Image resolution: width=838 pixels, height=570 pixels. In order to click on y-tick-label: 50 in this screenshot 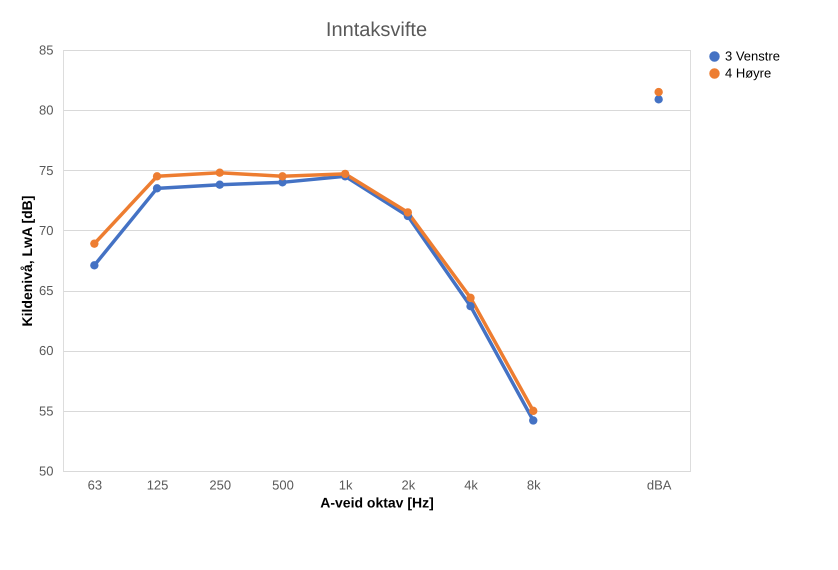, I will do `click(46, 471)`.